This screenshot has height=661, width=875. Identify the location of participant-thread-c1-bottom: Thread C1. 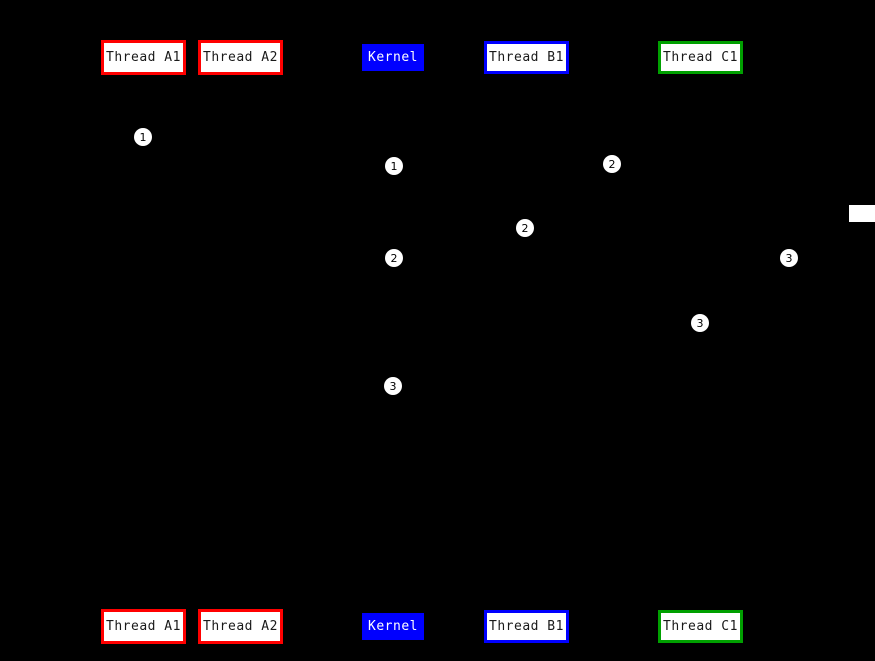
(700, 626).